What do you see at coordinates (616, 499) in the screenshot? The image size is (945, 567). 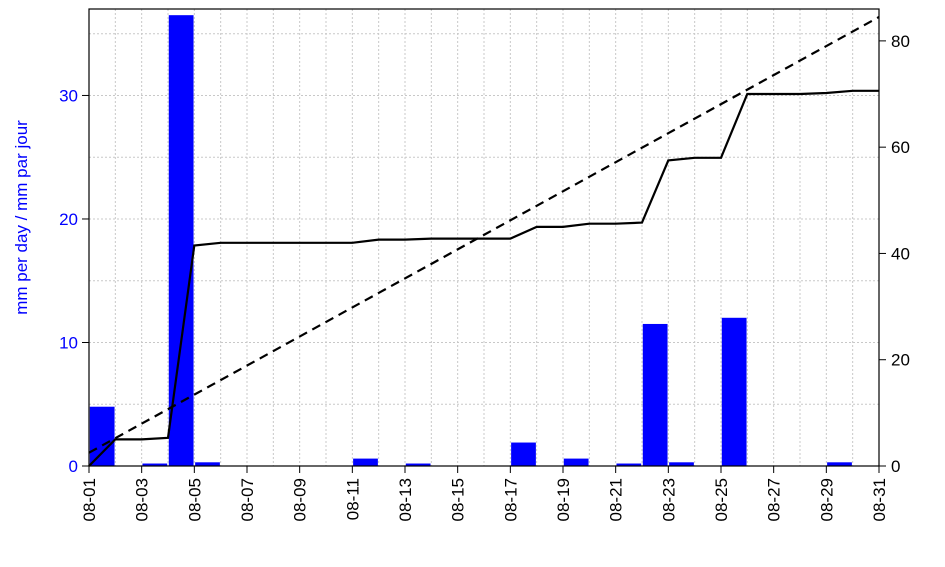 I see `x-tick-label: 08-21` at bounding box center [616, 499].